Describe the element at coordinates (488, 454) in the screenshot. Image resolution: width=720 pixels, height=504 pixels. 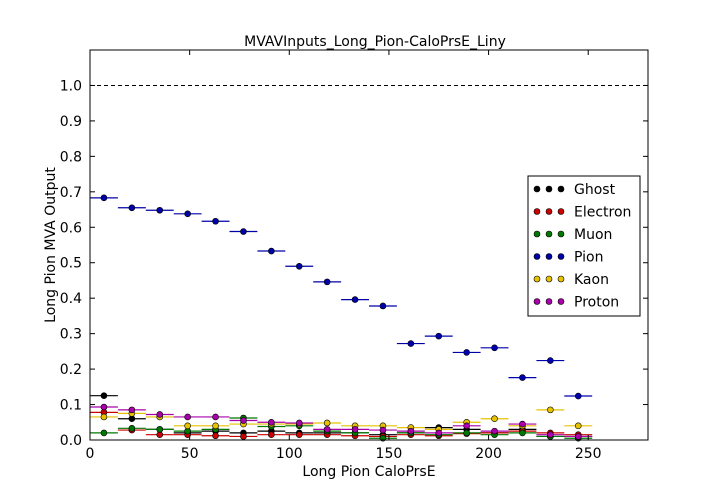
I see `x-tick-label: 200` at that location.